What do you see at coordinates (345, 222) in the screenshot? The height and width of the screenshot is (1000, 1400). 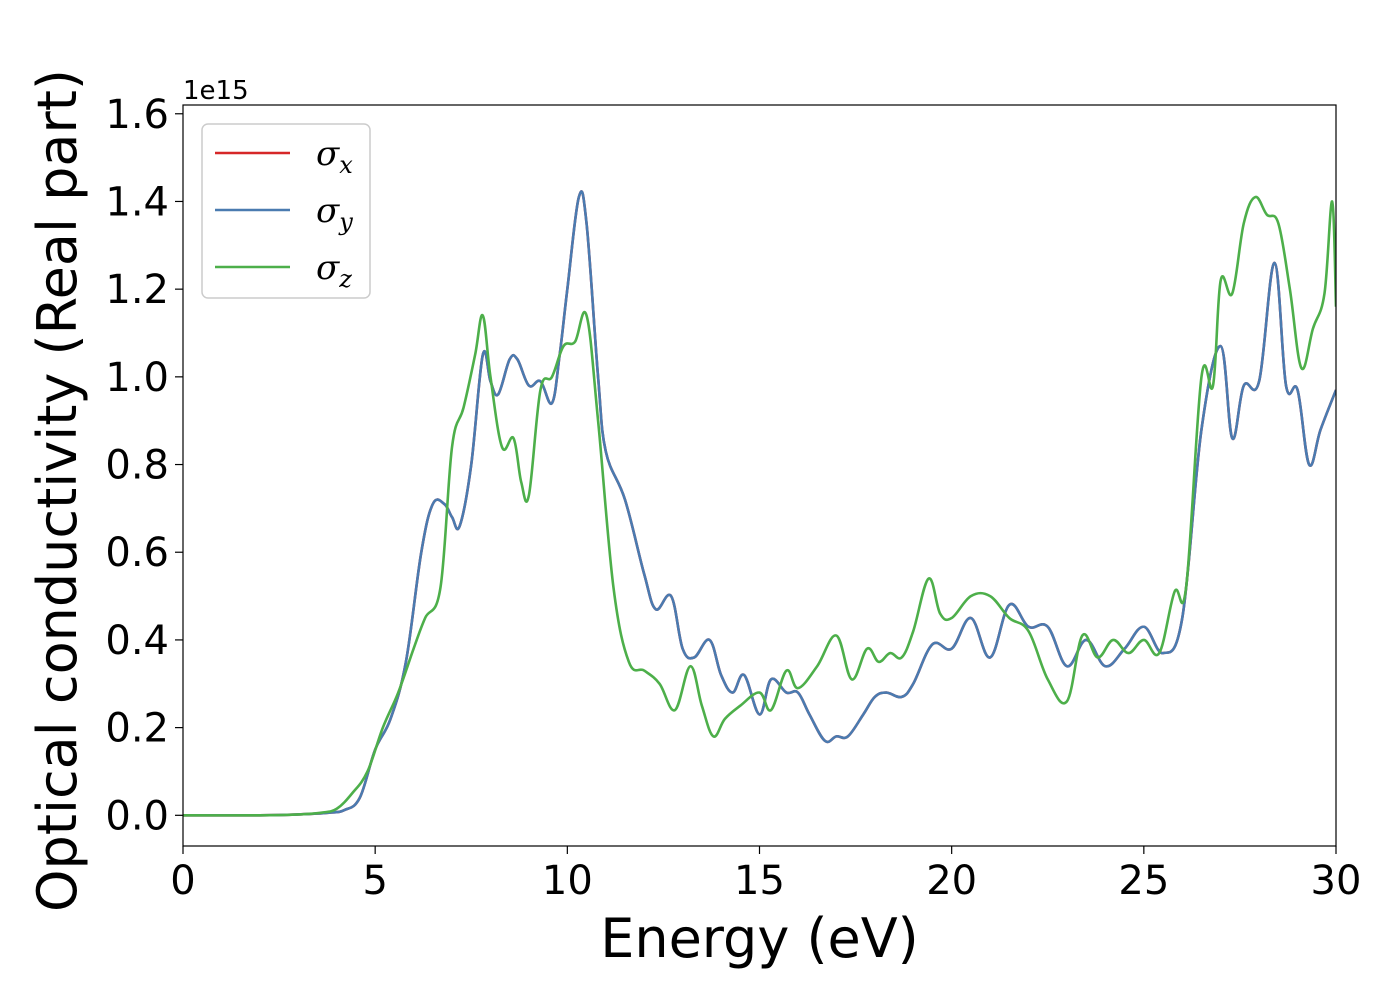 I see `legend-subscript: y` at bounding box center [345, 222].